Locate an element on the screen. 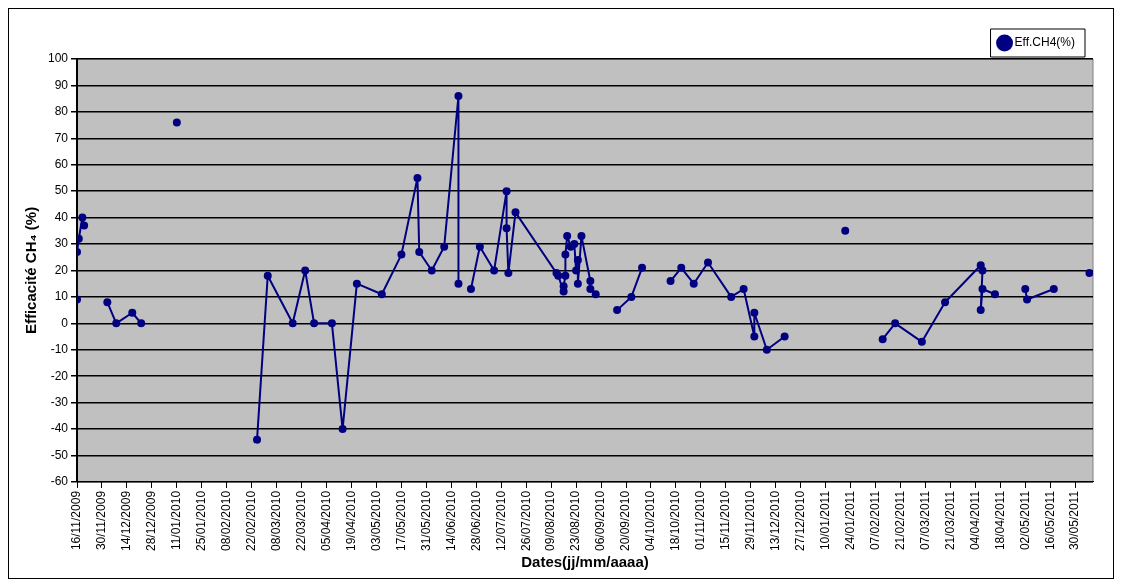 This screenshot has height=587, width=1122. x-tick-label: 20/09/2010 is located at coordinates (625, 520).